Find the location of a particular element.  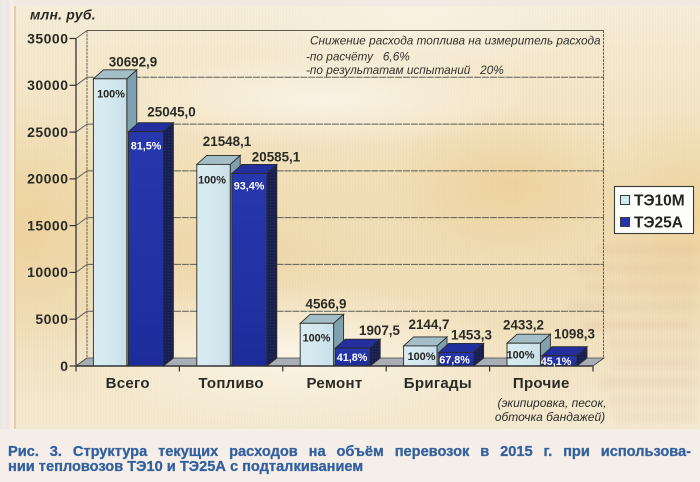

svg-text: Топливо is located at coordinates (230, 383).